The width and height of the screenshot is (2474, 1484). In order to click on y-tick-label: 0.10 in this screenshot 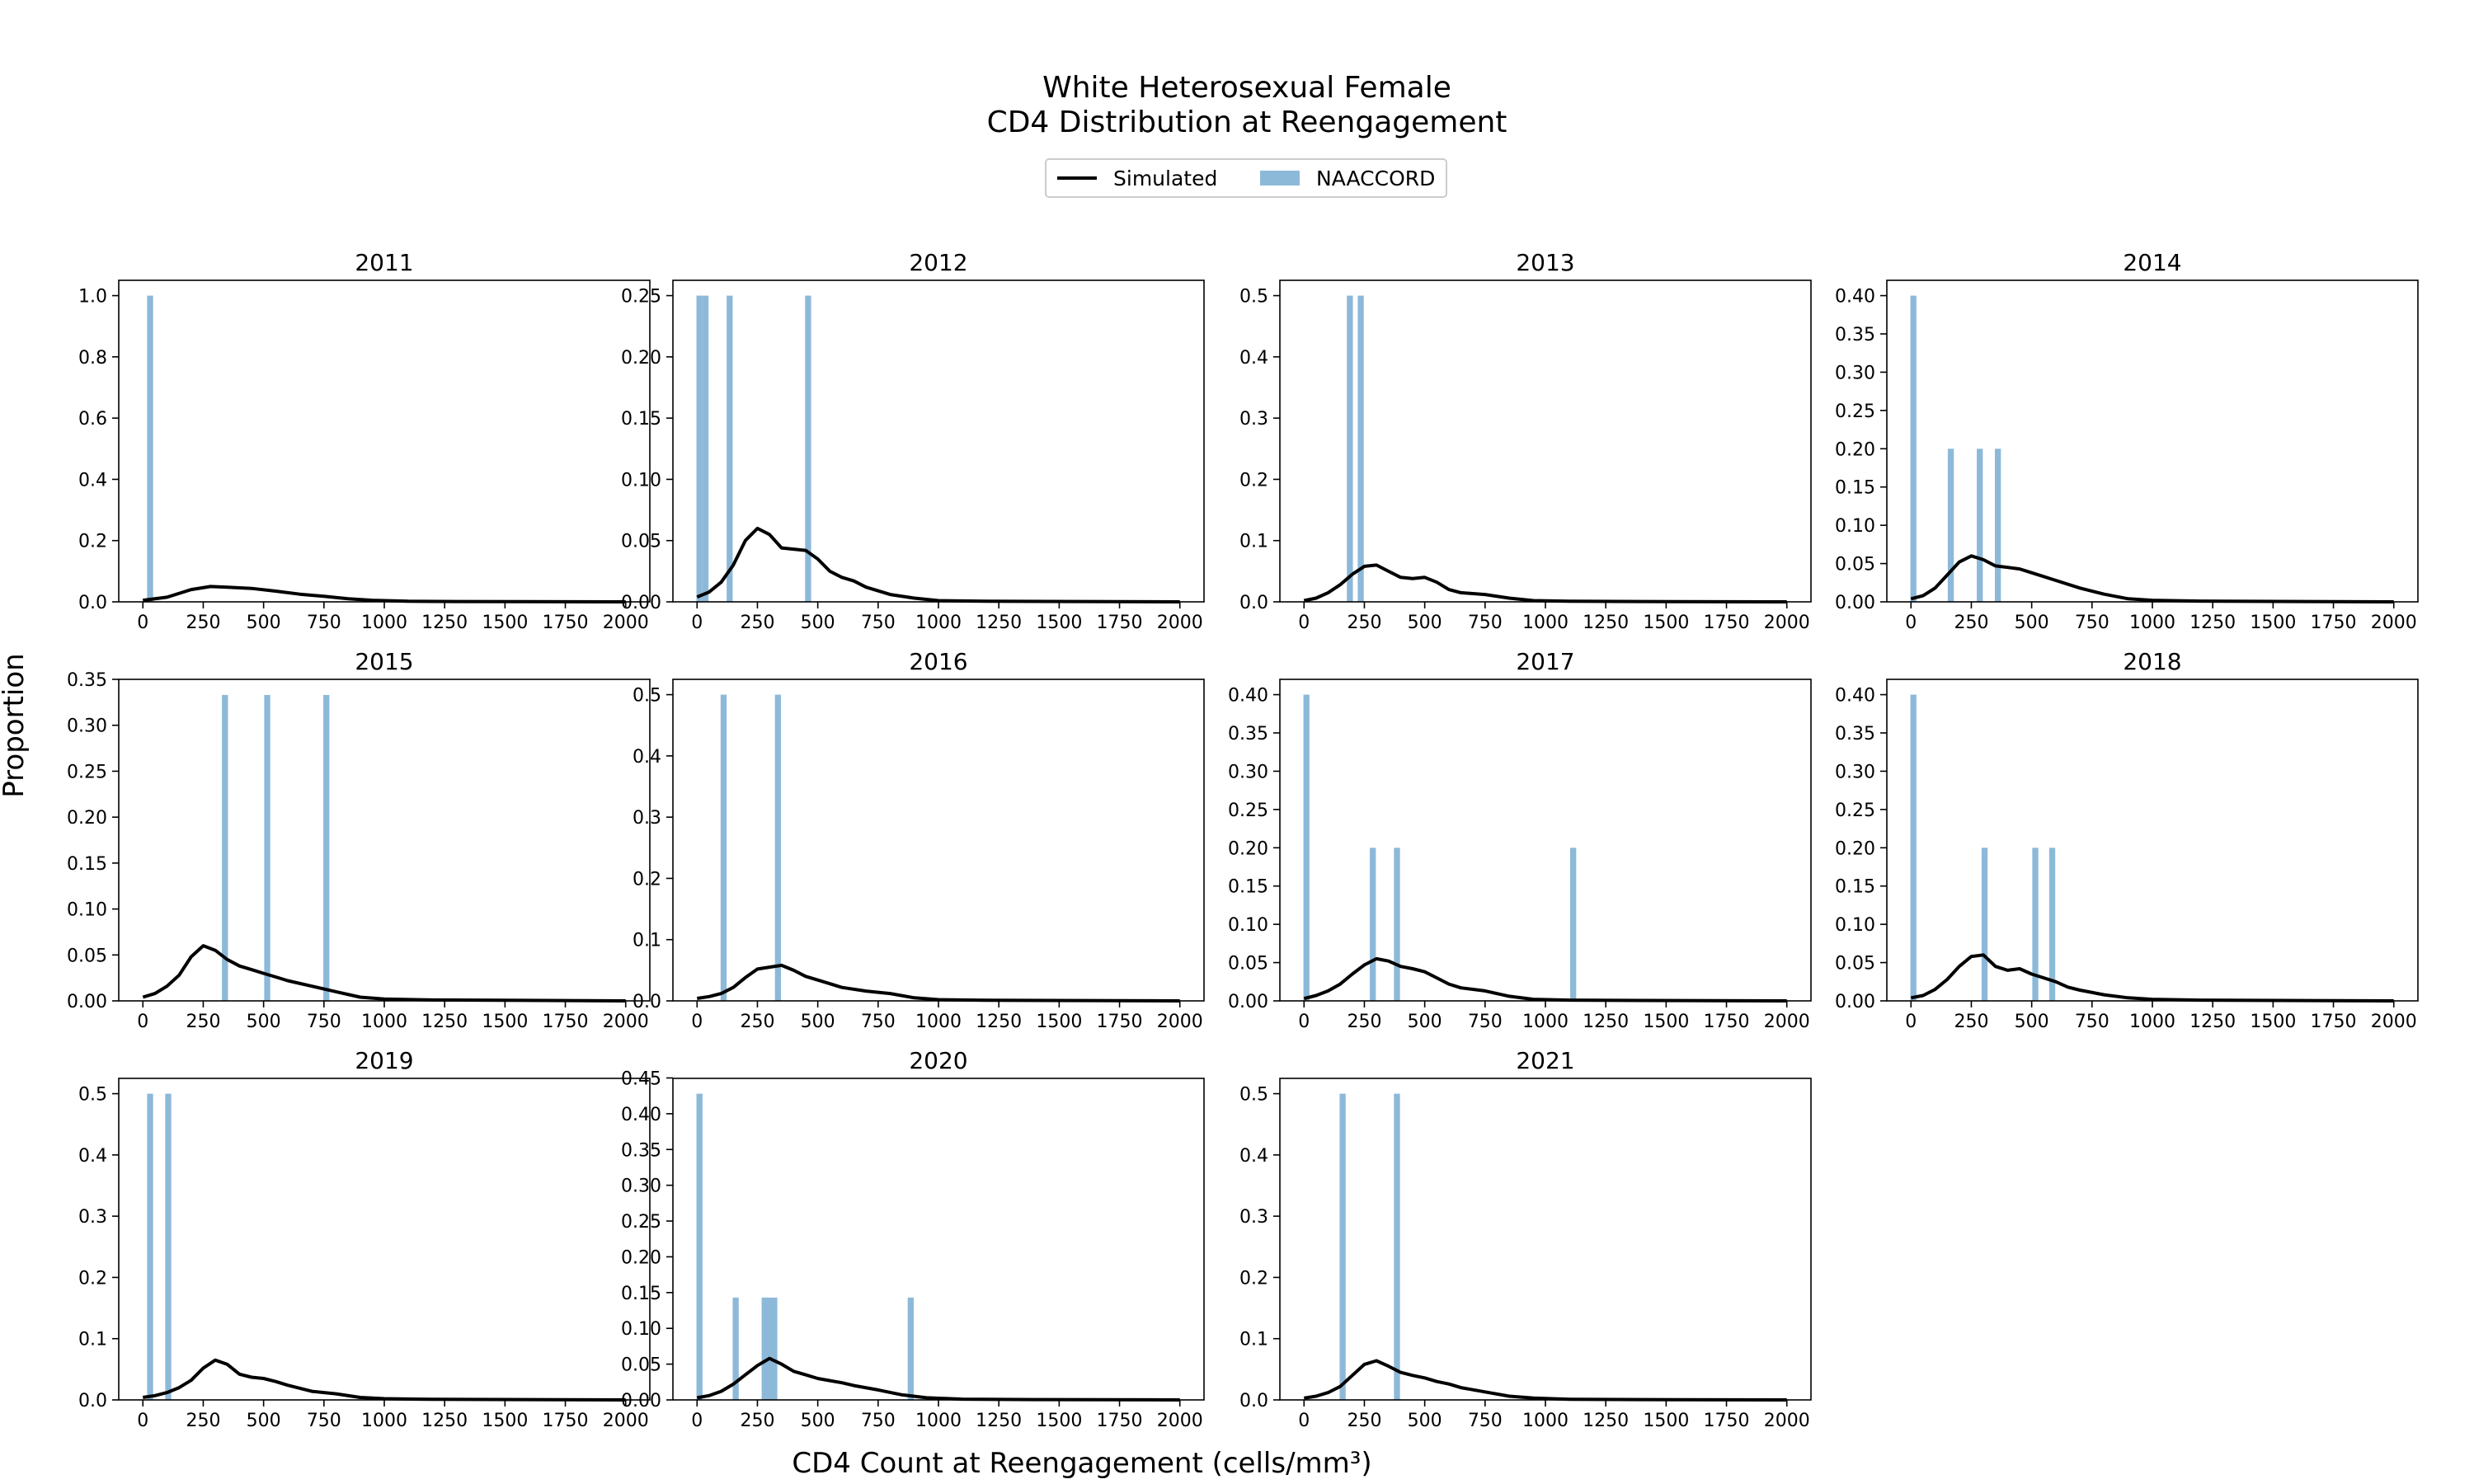, I will do `click(1855, 526)`.